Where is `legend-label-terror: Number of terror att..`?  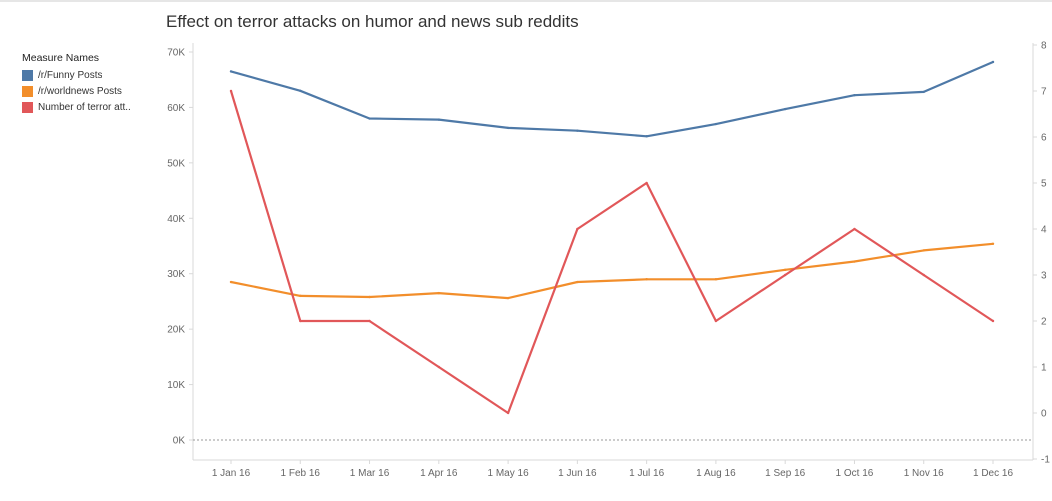 legend-label-terror: Number of terror att.. is located at coordinates (84, 107).